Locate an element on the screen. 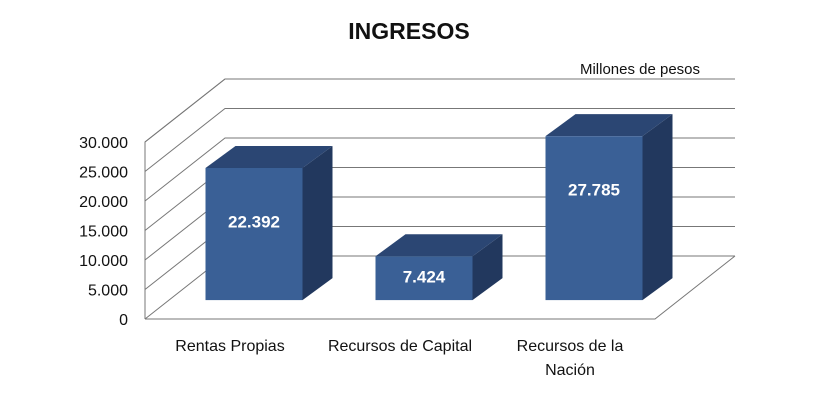 This screenshot has height=418, width=819. floor is located at coordinates (440, 287).